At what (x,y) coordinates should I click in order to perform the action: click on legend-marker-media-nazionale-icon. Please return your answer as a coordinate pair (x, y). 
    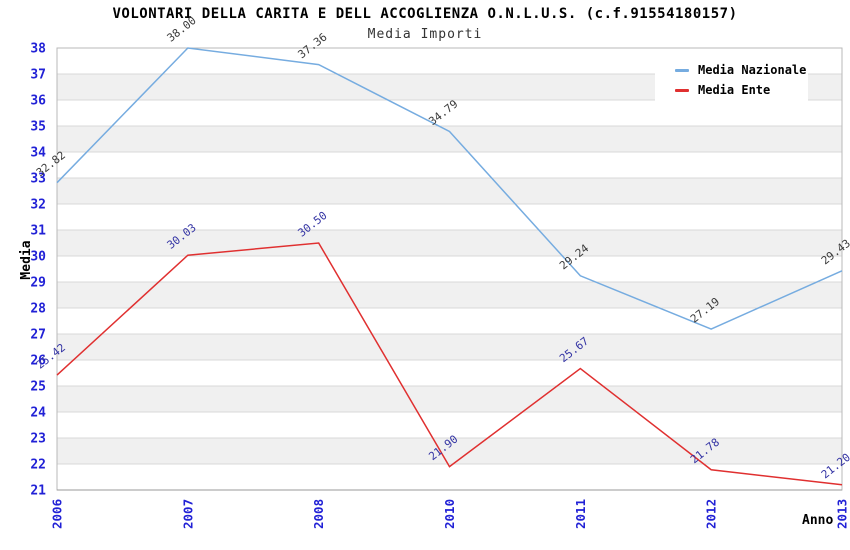
    Looking at the image, I should click on (682, 70).